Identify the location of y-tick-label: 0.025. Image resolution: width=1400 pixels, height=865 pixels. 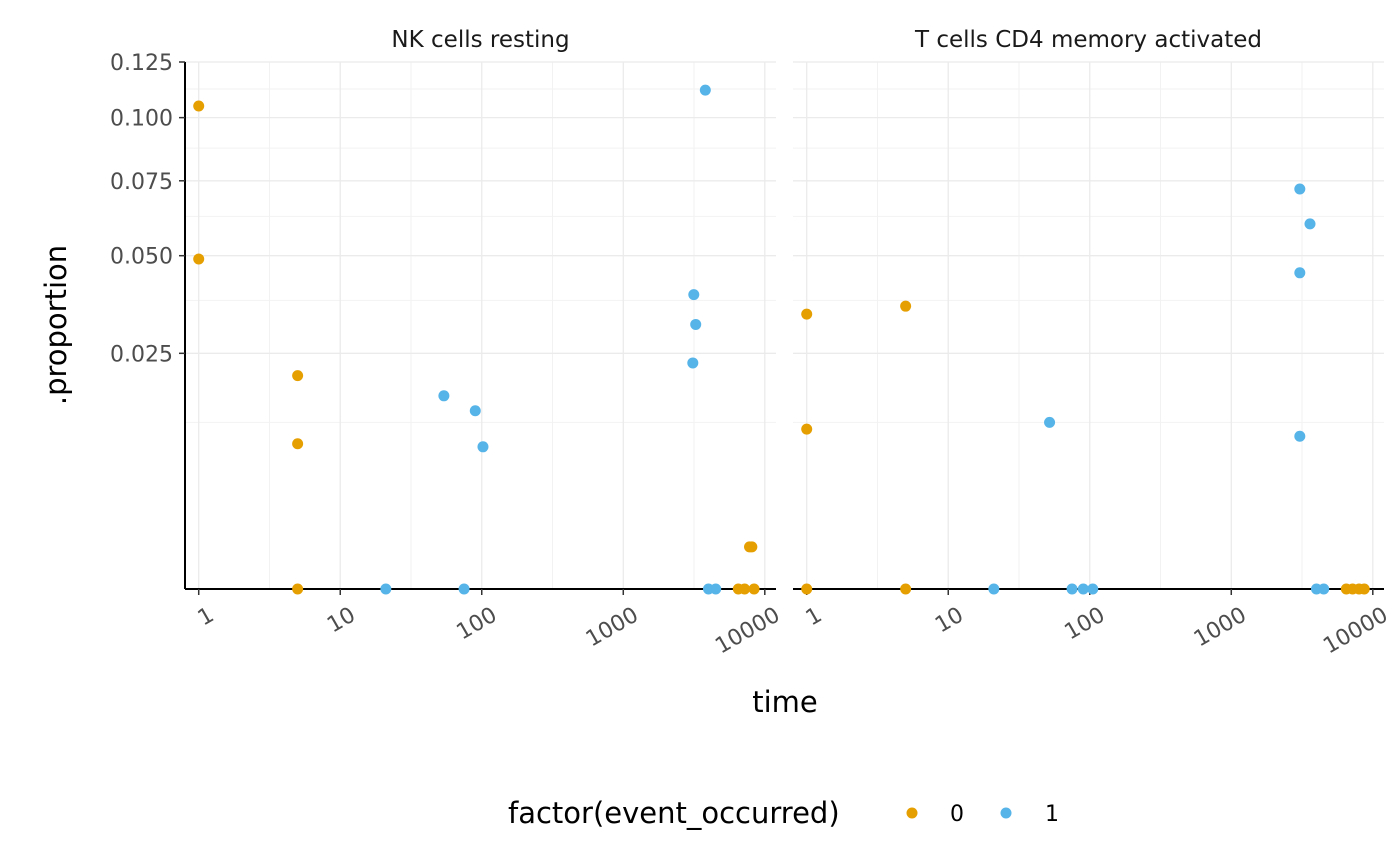
(141, 354).